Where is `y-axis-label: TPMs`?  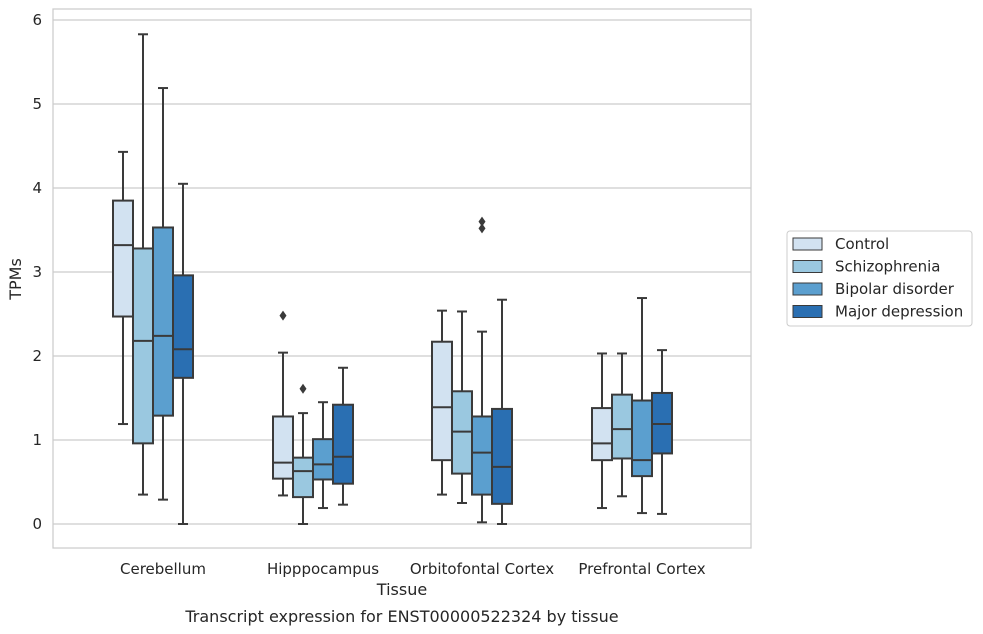
y-axis-label: TPMs is located at coordinates (15, 279).